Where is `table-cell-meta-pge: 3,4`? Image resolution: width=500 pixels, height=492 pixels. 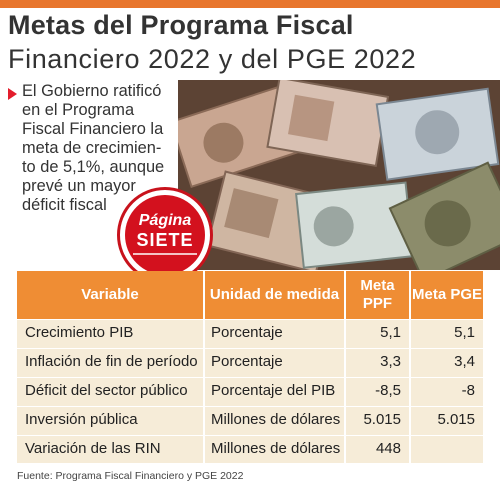 table-cell-meta-pge: 3,4 is located at coordinates (464, 361).